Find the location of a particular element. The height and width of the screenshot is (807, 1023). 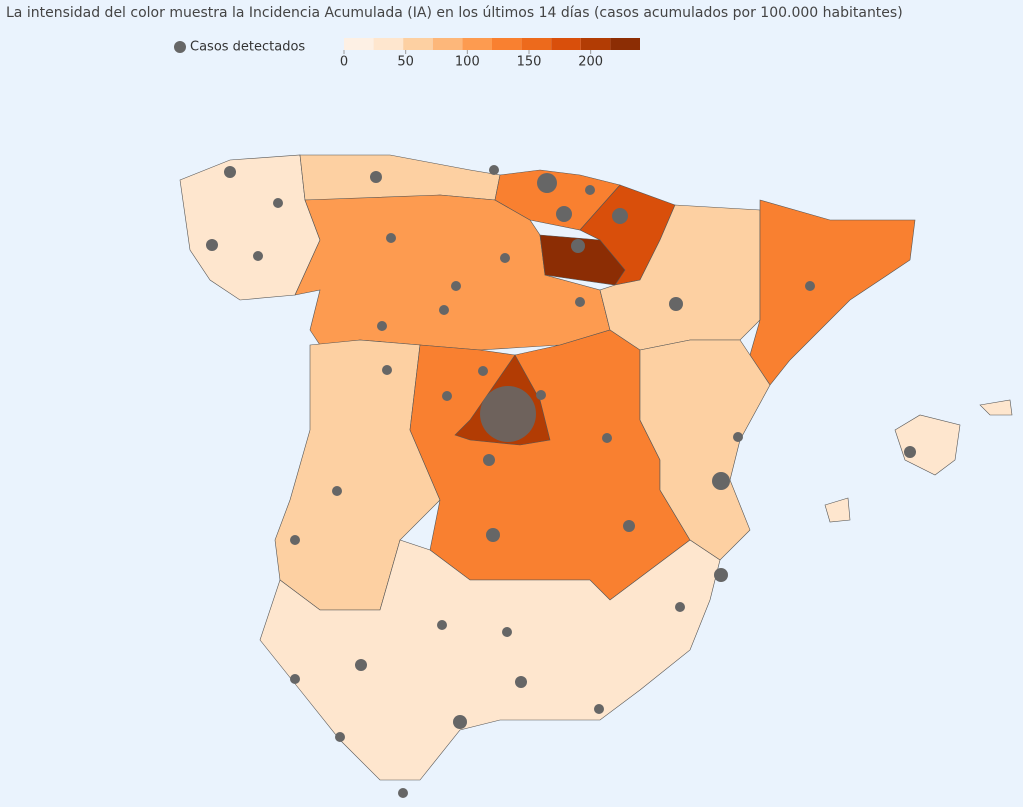

scale-tick-label: 100 is located at coordinates (467, 62).